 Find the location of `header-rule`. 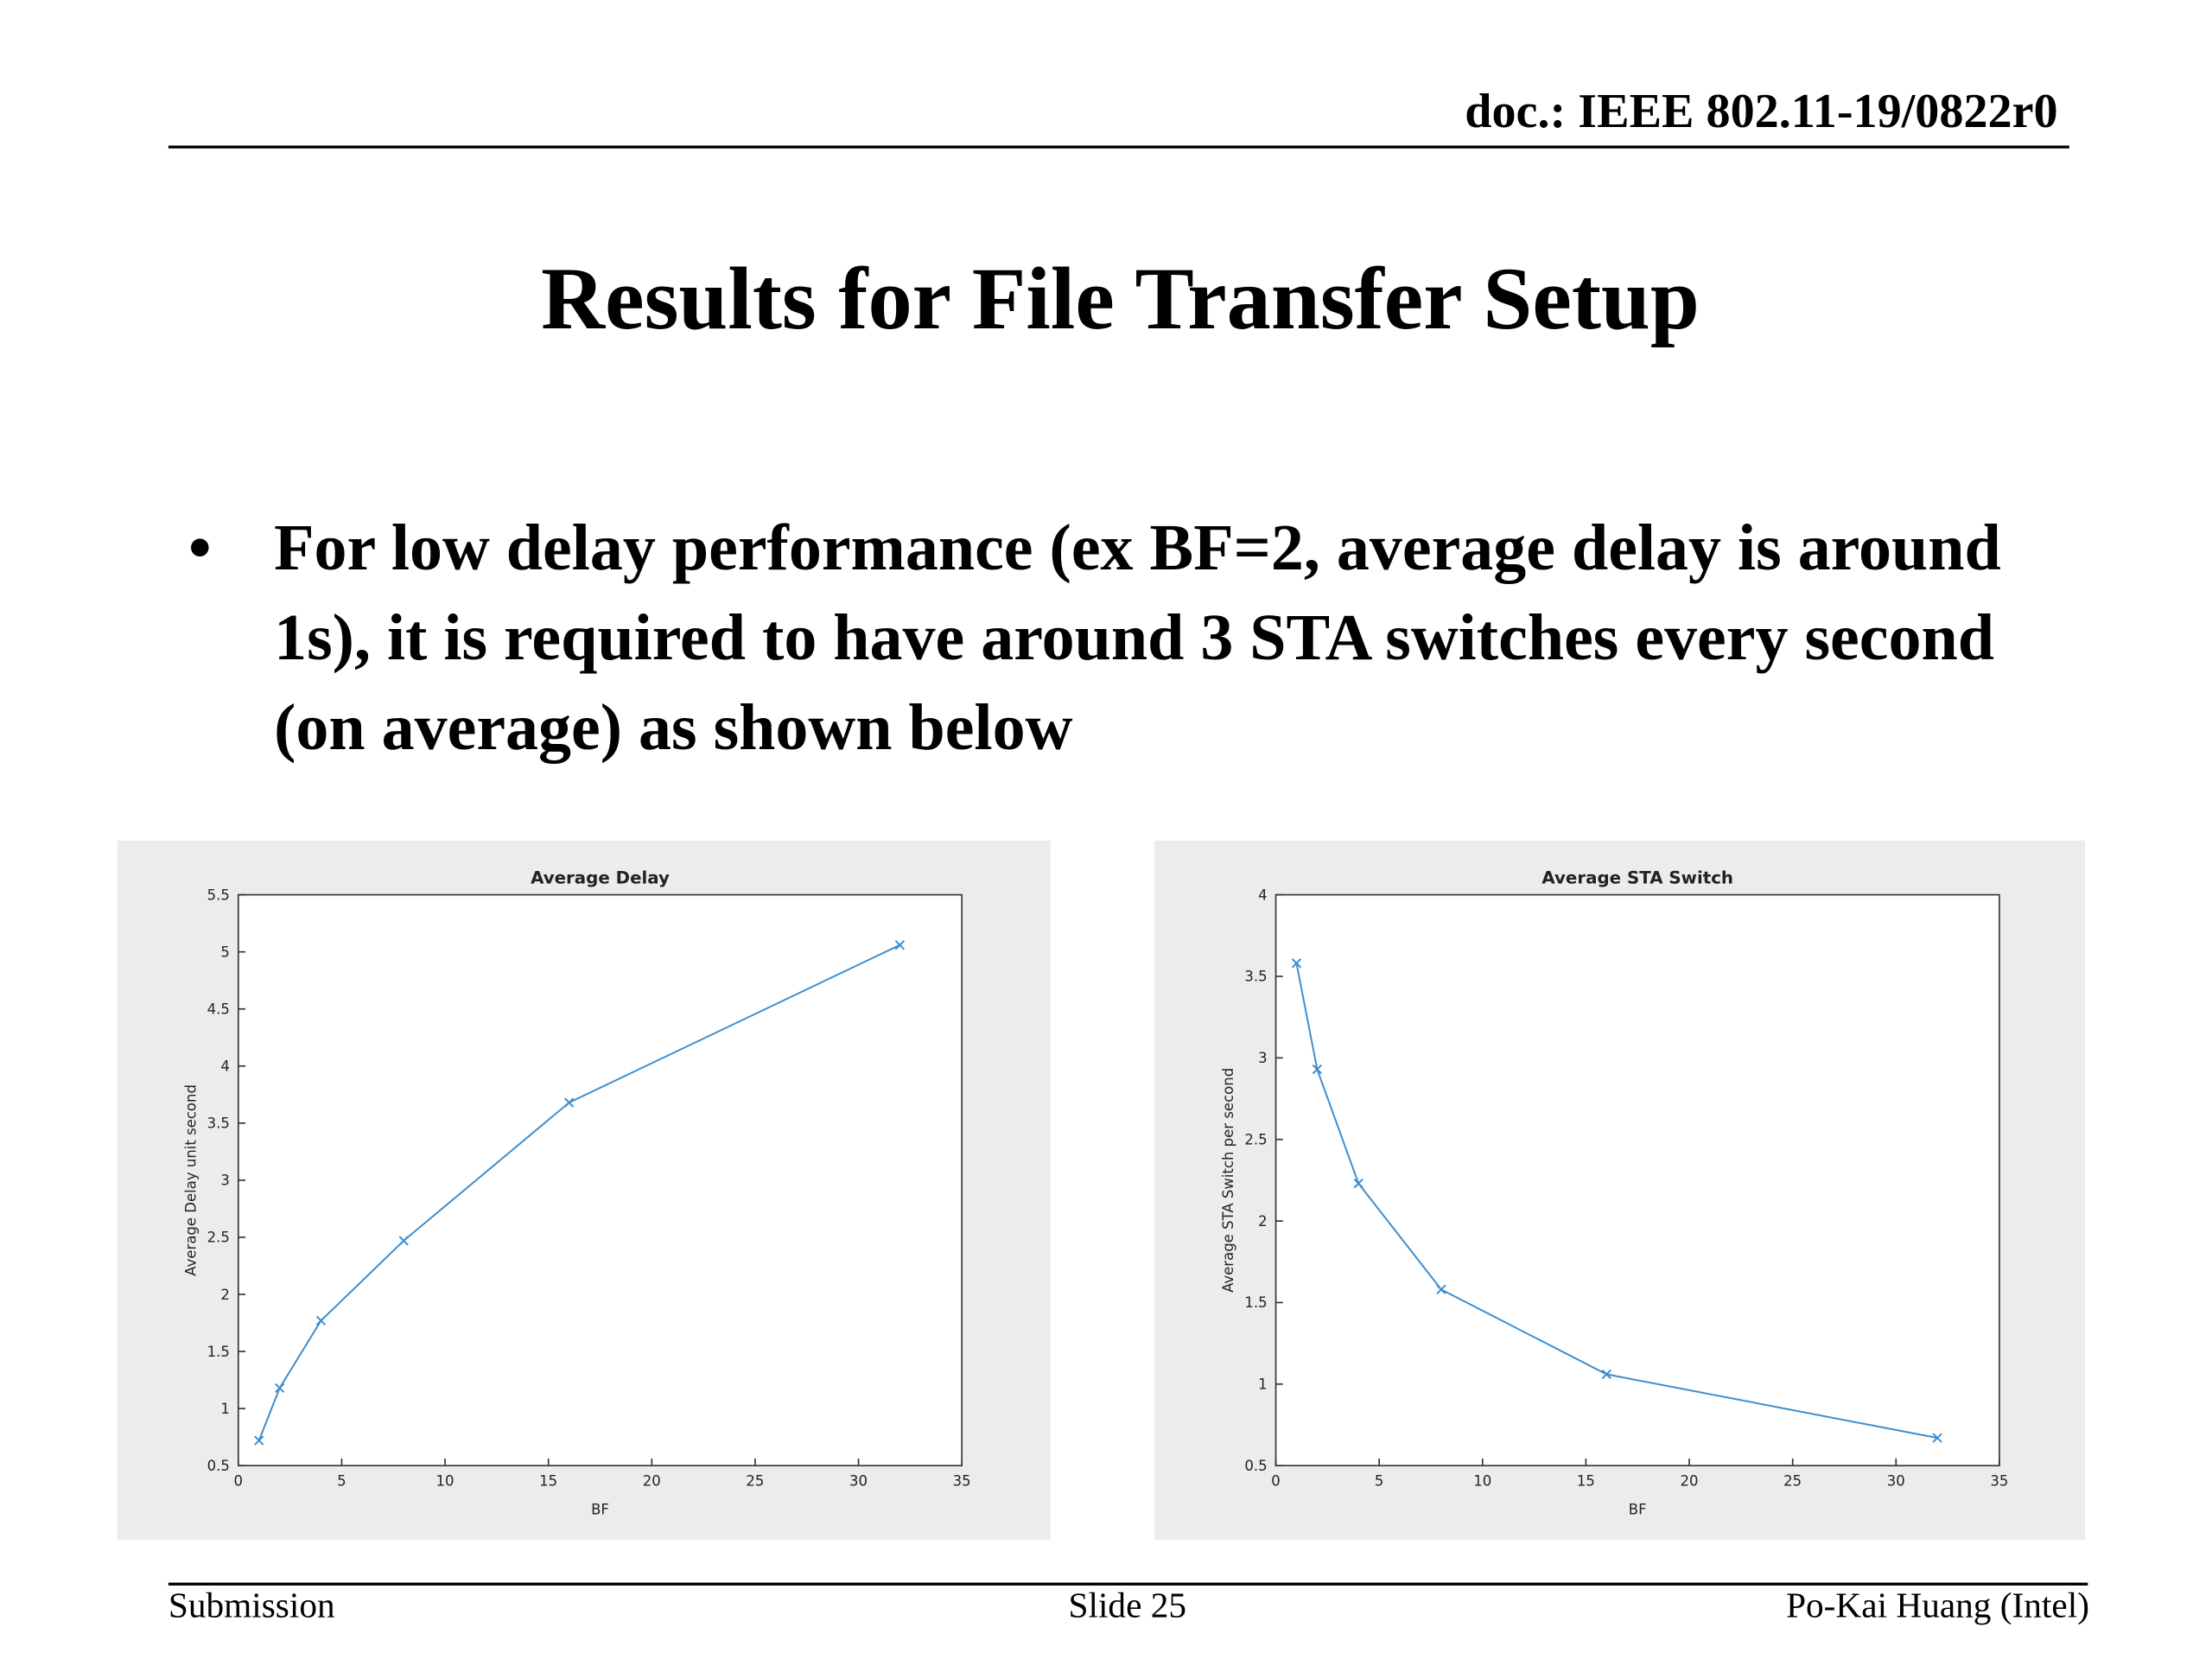

header-rule is located at coordinates (1118, 147).